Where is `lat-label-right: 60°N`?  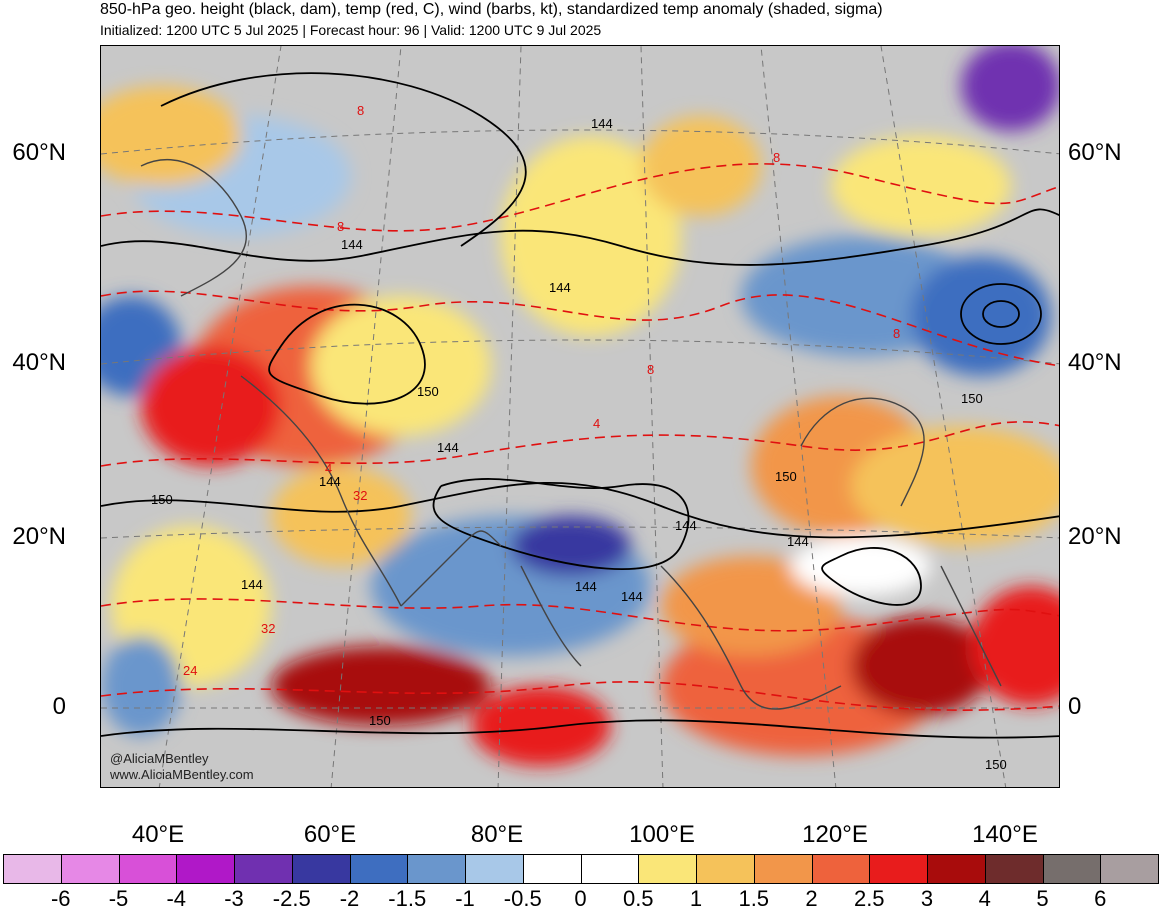 lat-label-right: 60°N is located at coordinates (1095, 152).